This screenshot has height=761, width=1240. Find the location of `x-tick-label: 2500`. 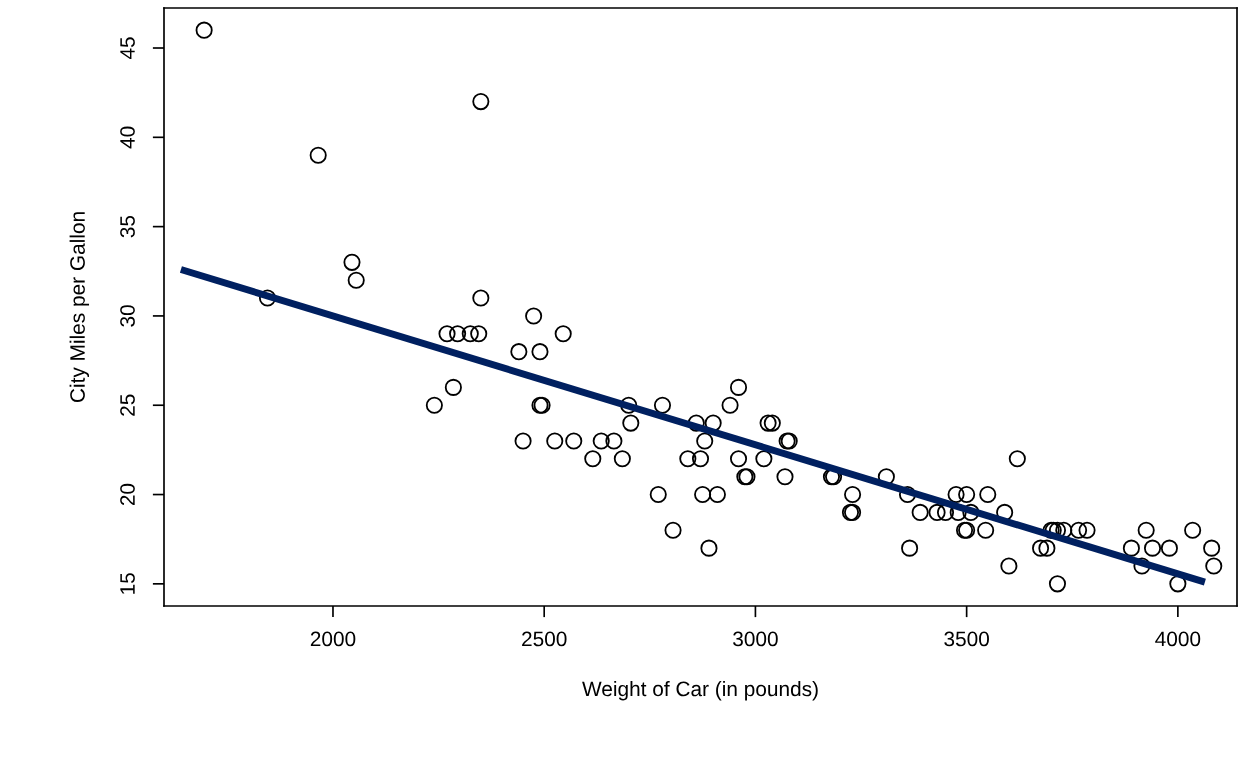

x-tick-label: 2500 is located at coordinates (544, 639).